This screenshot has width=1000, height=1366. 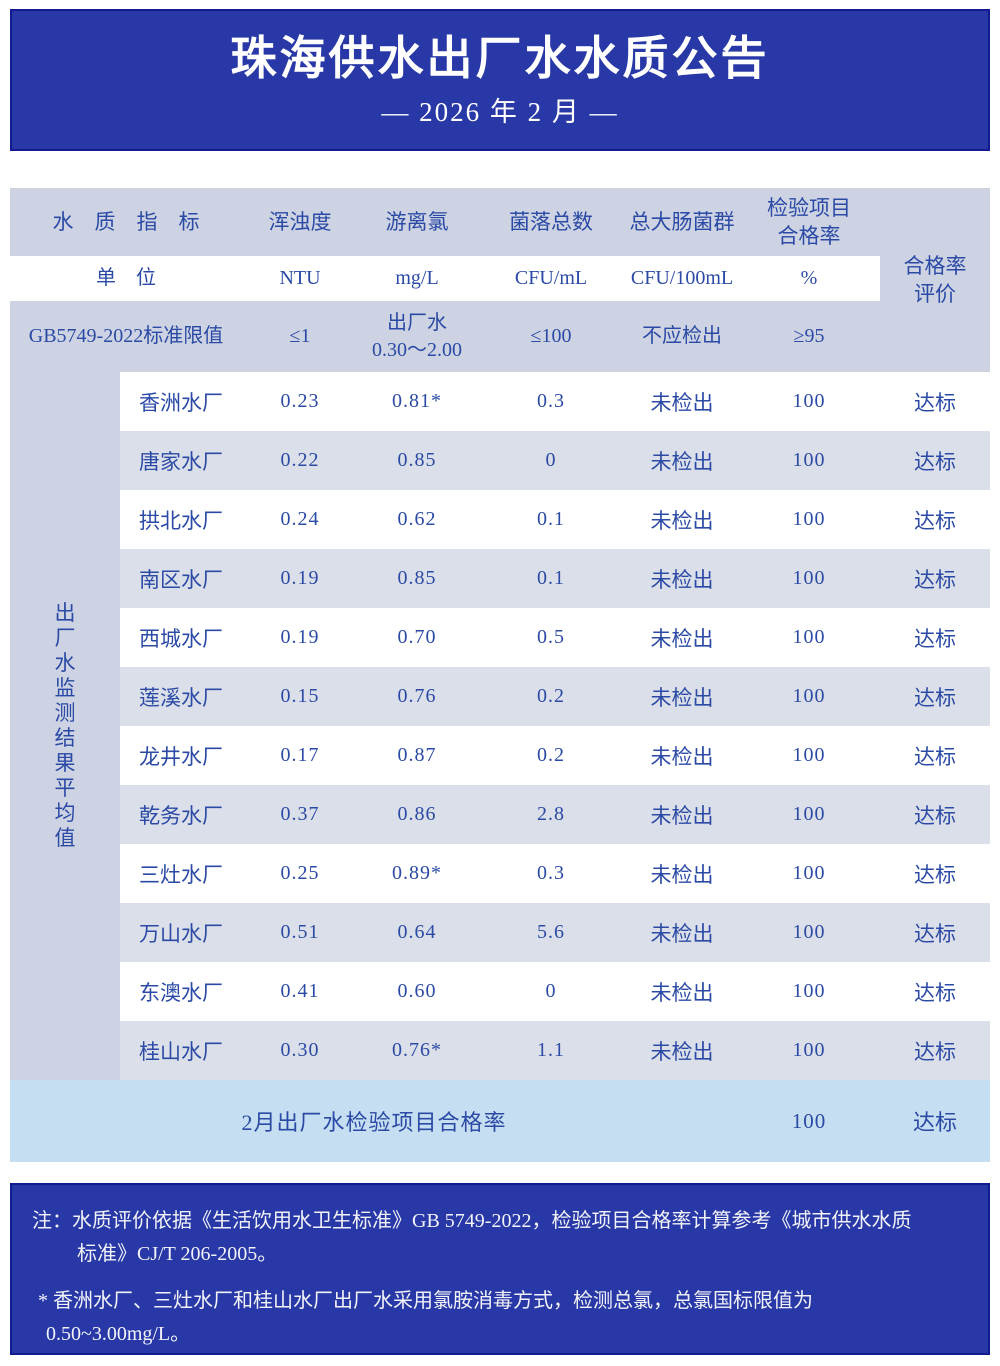 I want to click on table-row: 乾务水厂 0.37 0.86 2.8 未检出 100 达标, so click(x=555, y=814).